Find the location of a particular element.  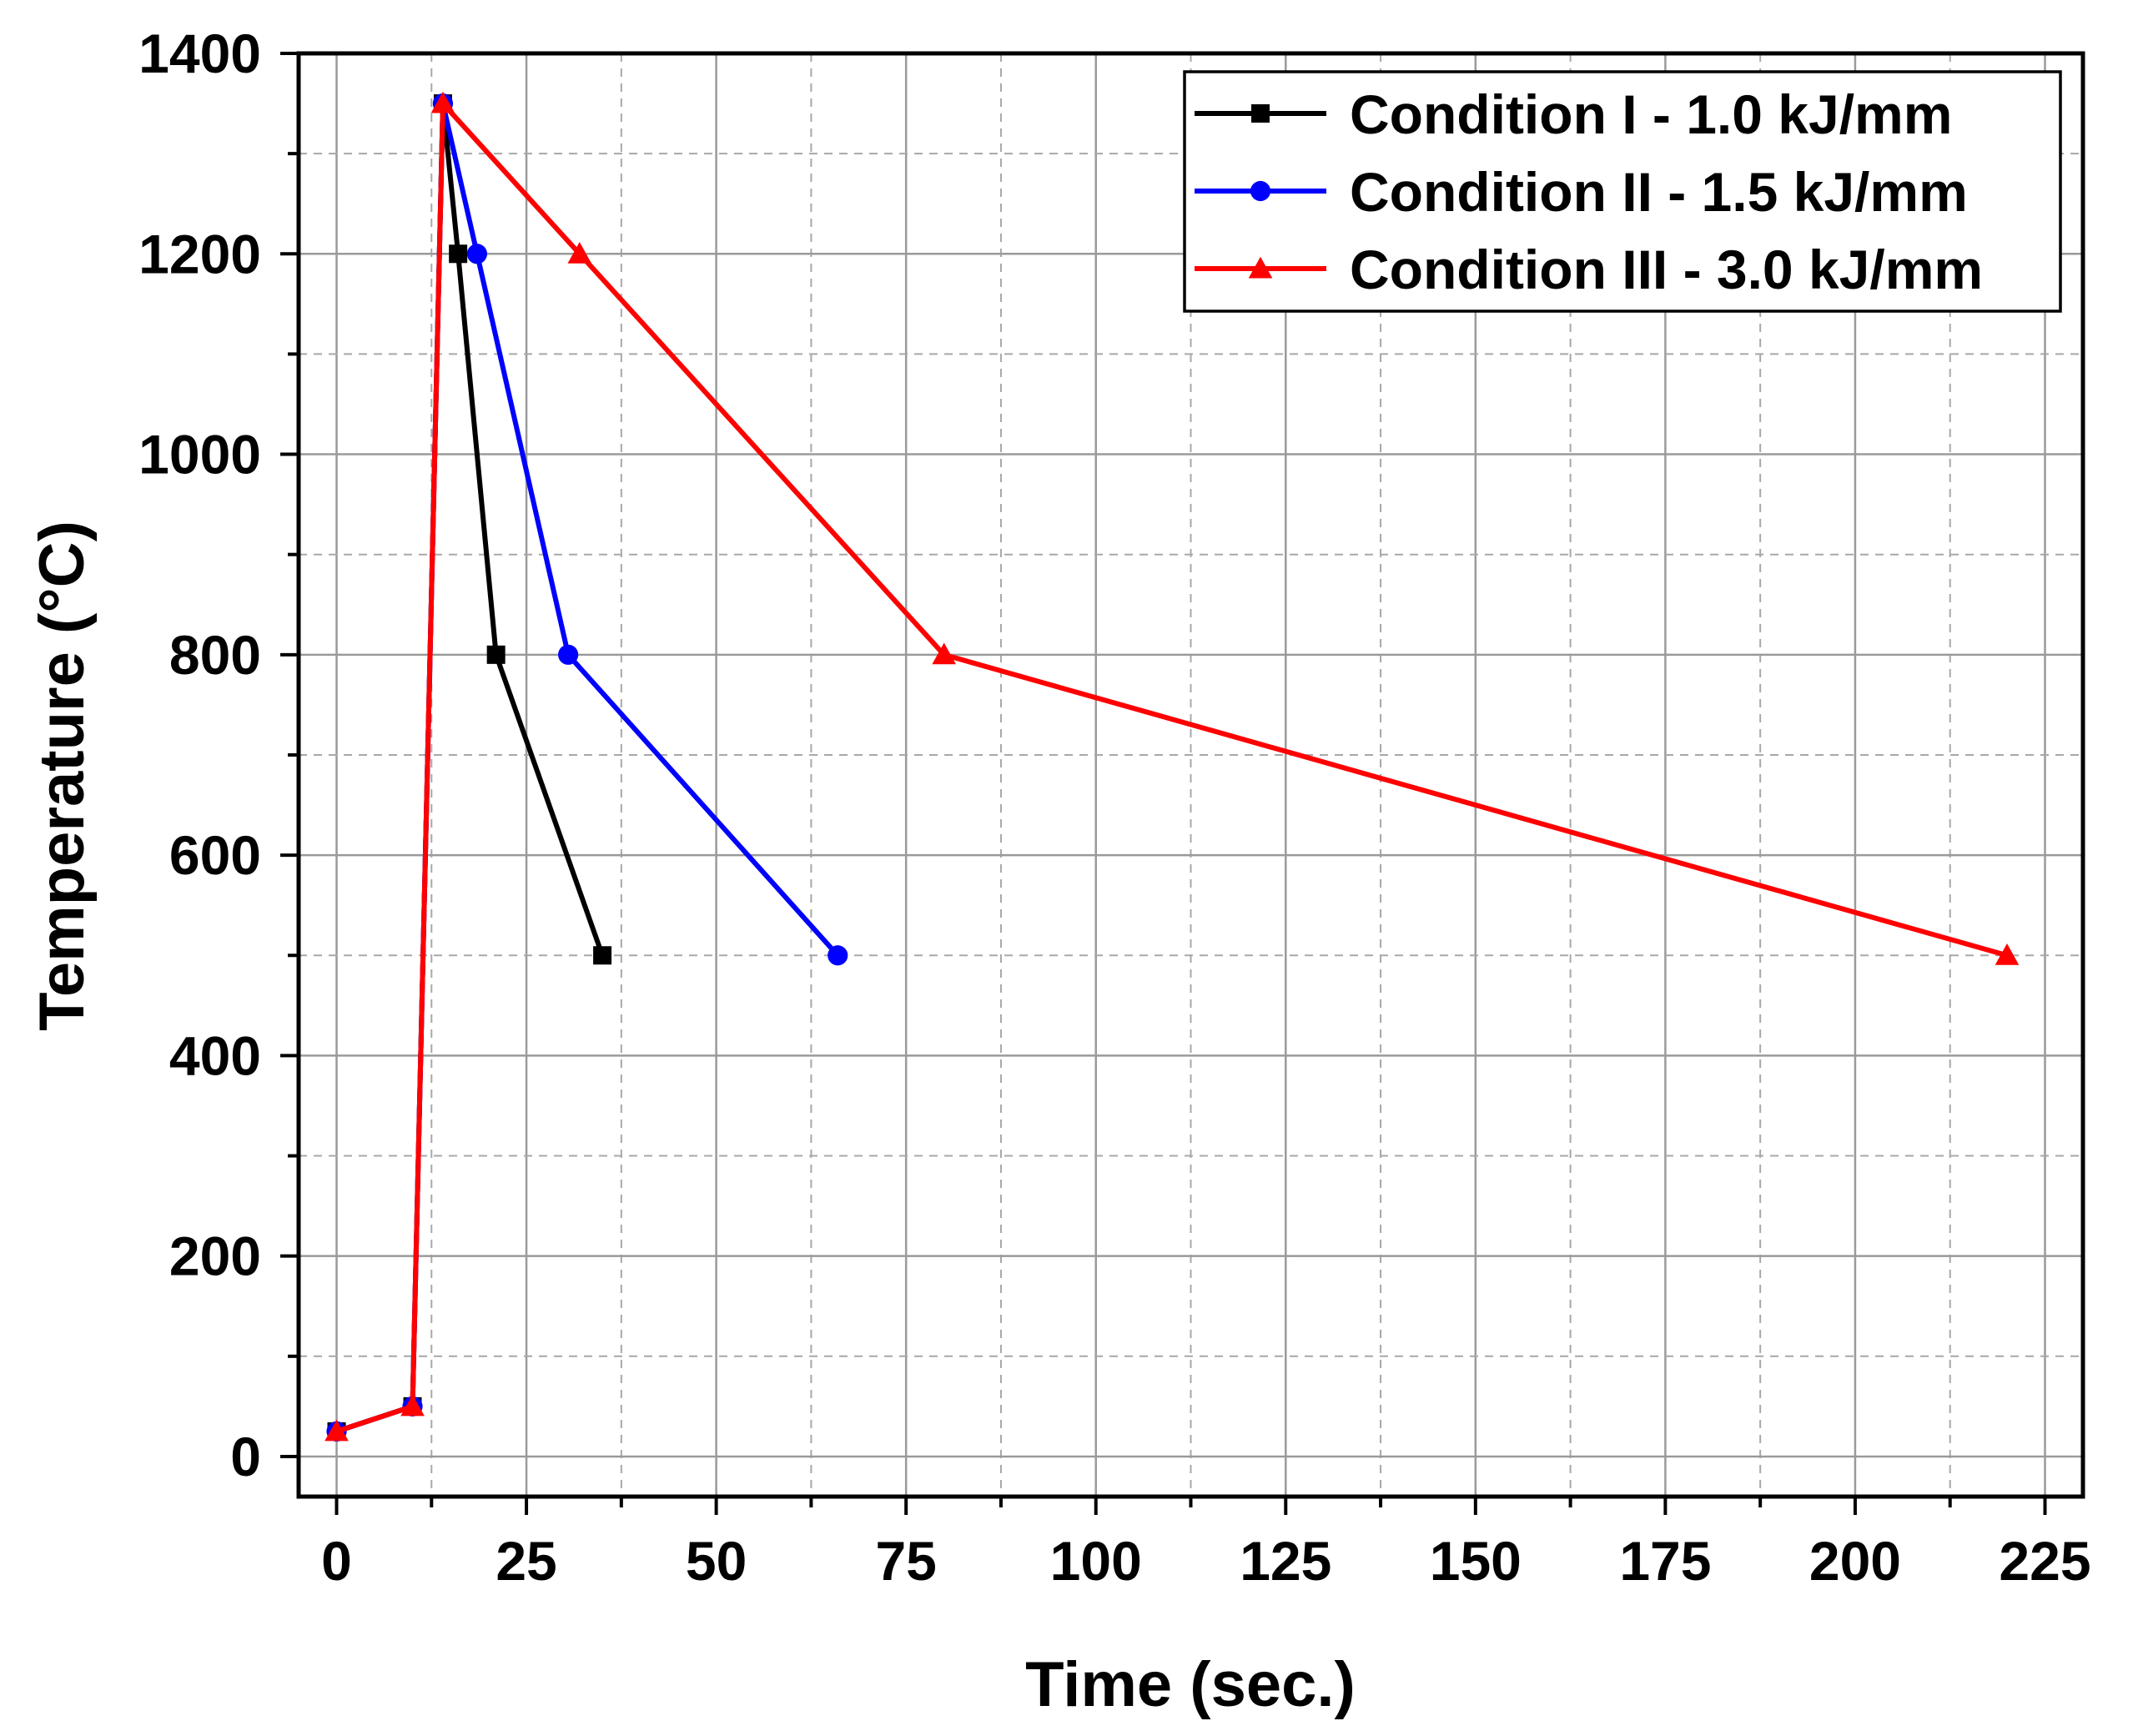

legend-box is located at coordinates (1622, 191).